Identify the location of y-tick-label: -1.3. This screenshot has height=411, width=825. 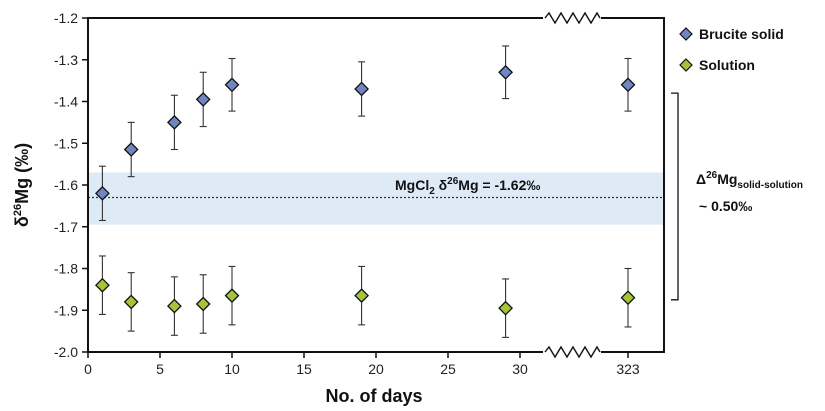
(66, 60).